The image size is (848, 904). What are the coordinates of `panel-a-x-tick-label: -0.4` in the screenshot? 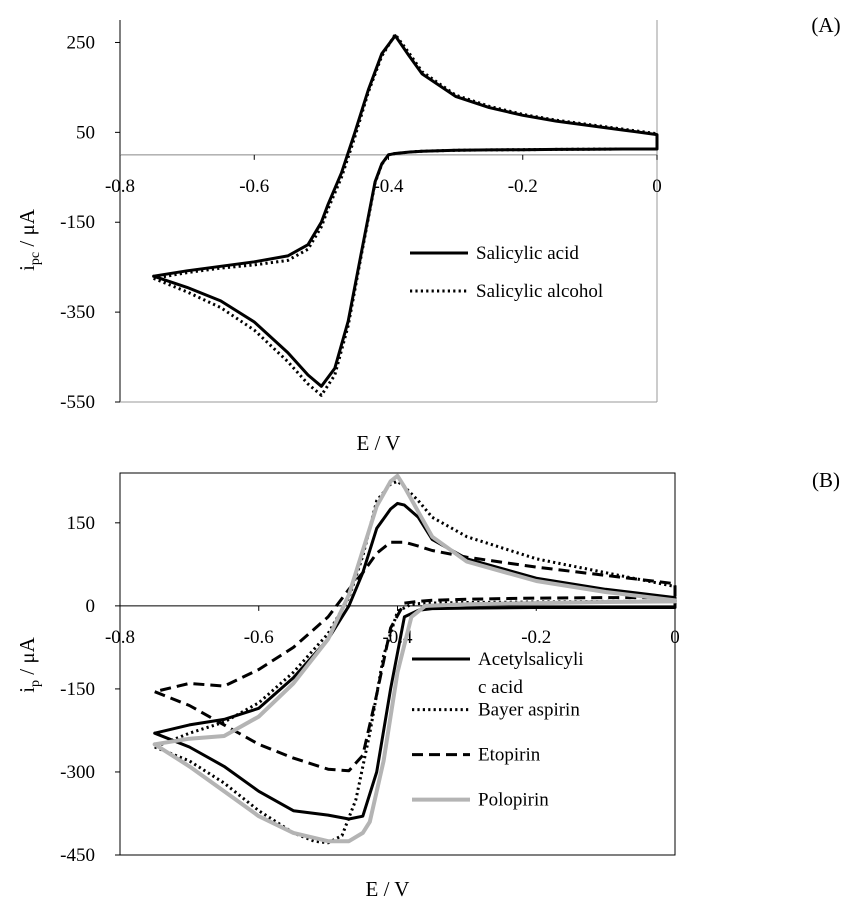 It's located at (388, 186).